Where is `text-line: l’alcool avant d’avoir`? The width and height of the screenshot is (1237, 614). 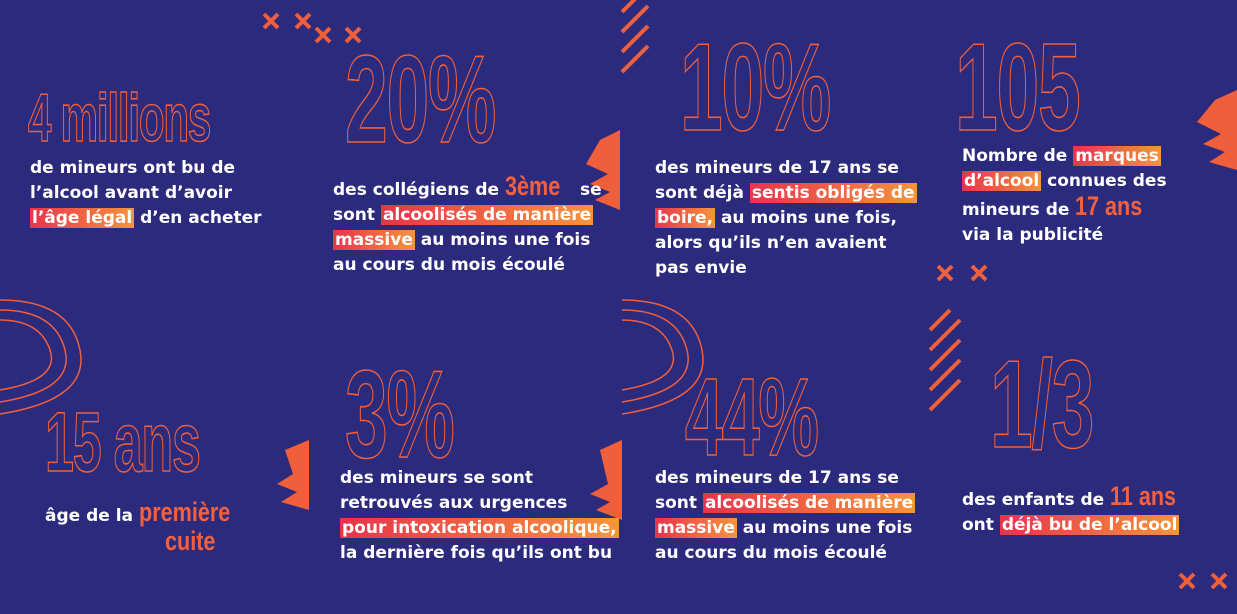 text-line: l’alcool avant d’avoir is located at coordinates (146, 193).